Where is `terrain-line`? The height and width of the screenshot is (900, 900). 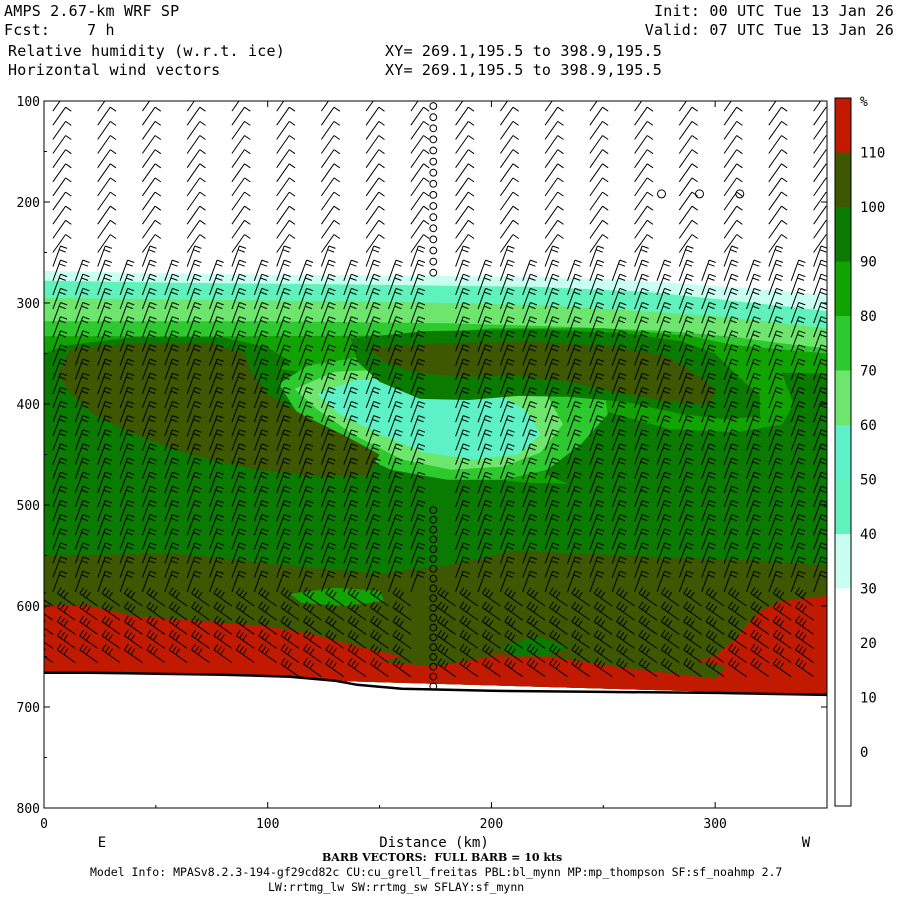
terrain-line is located at coordinates (436, 684).